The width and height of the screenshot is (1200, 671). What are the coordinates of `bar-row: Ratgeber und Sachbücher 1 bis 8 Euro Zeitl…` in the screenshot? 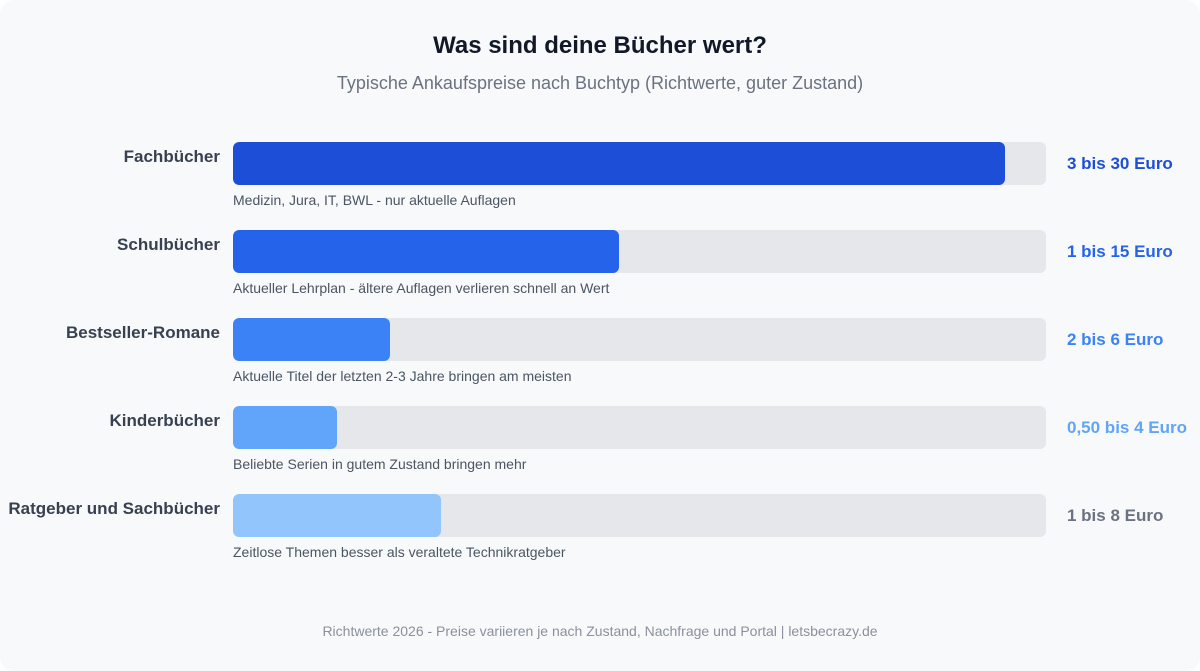 It's located at (600, 534).